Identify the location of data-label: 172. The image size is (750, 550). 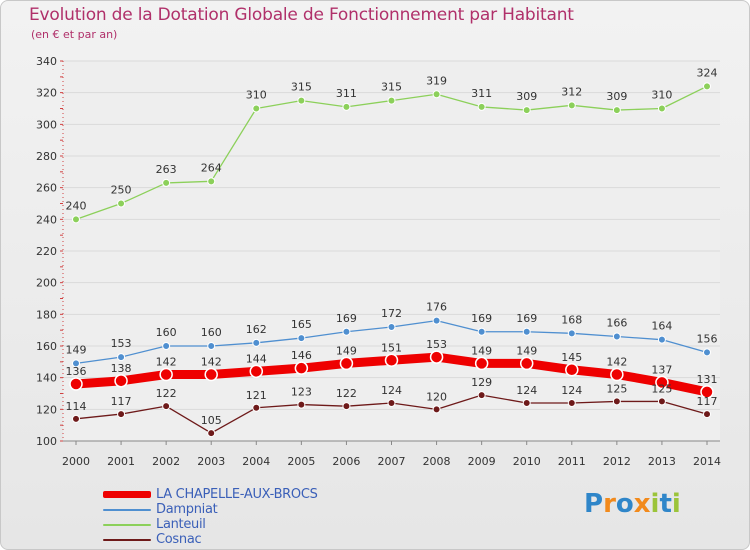
(391, 313).